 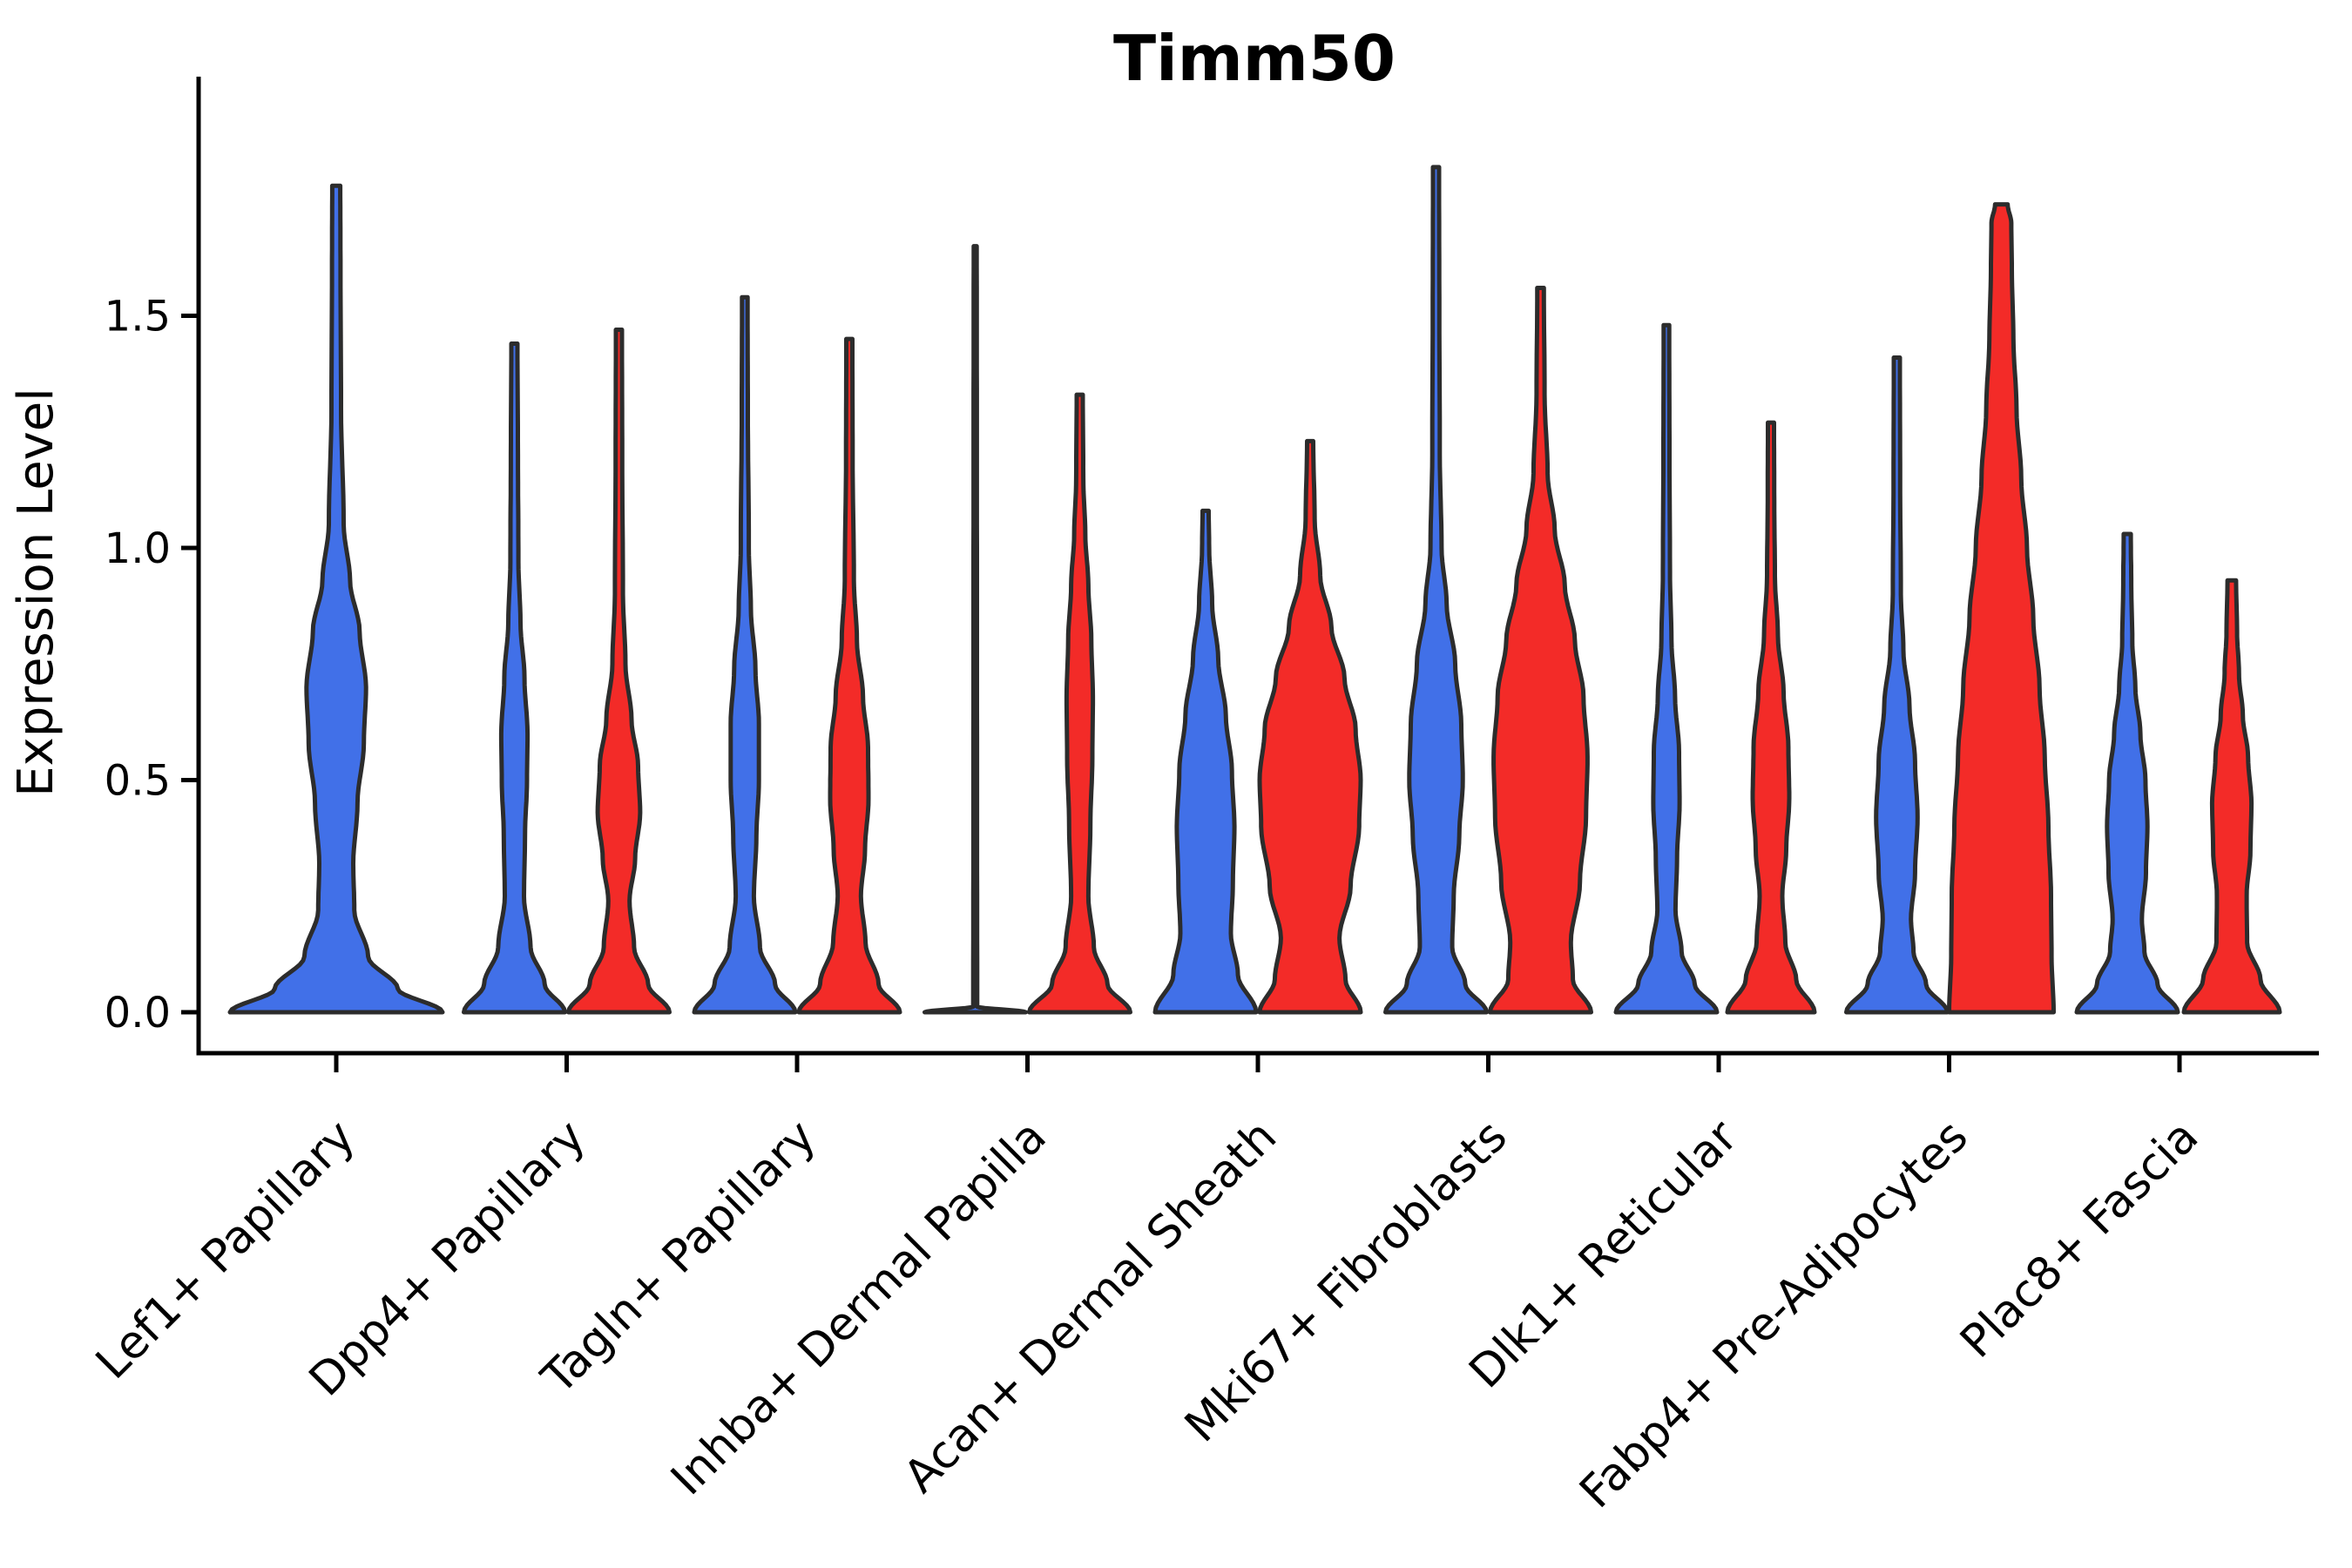 I want to click on violin-blue-cat3, so click(x=975, y=629).